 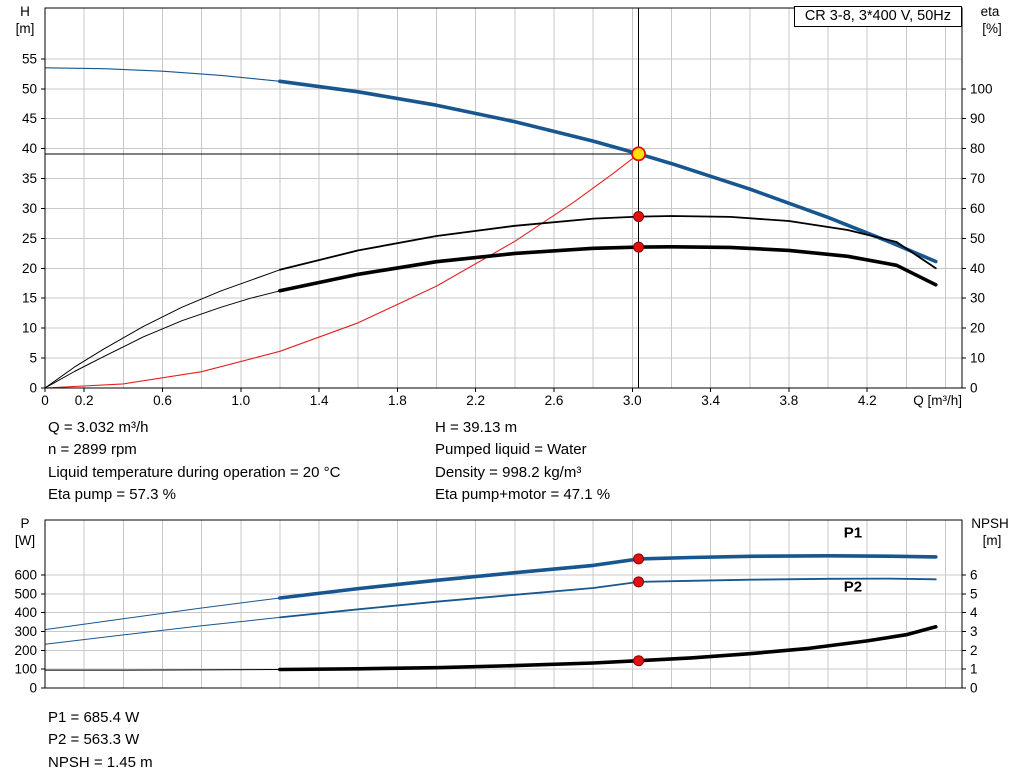 I want to click on y-right-tick-label: 90, so click(x=977, y=118).